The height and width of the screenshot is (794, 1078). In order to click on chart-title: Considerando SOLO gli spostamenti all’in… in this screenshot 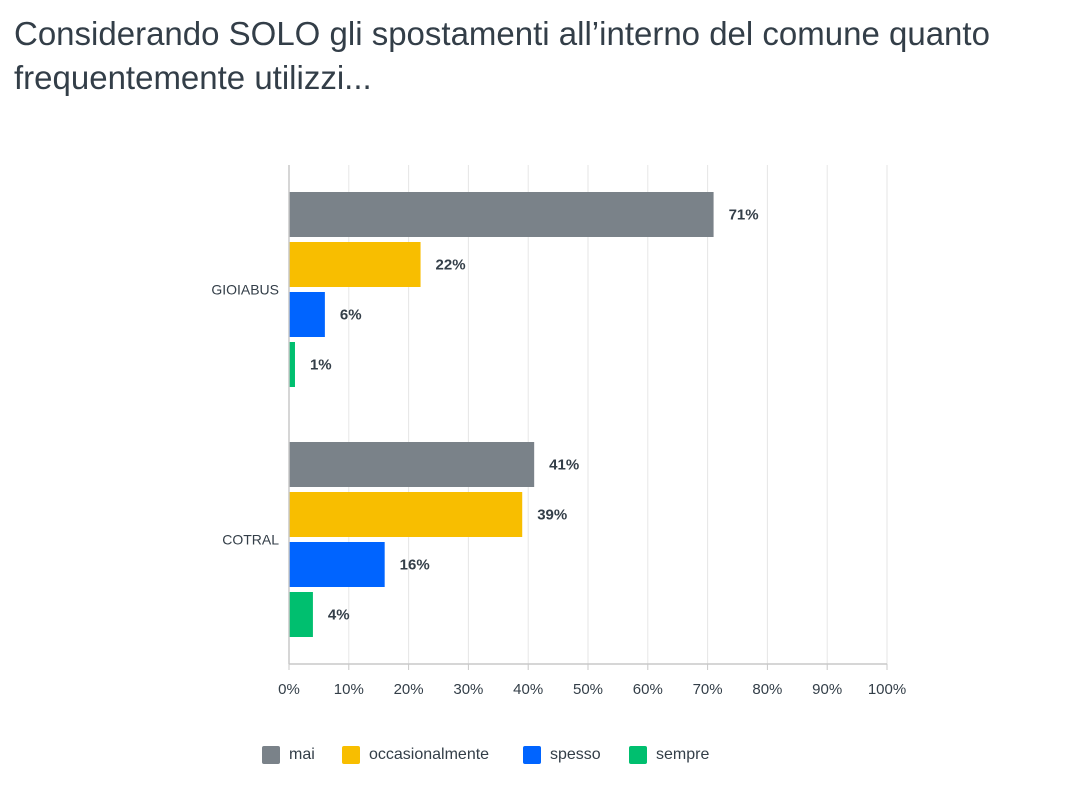, I will do `click(502, 55)`.